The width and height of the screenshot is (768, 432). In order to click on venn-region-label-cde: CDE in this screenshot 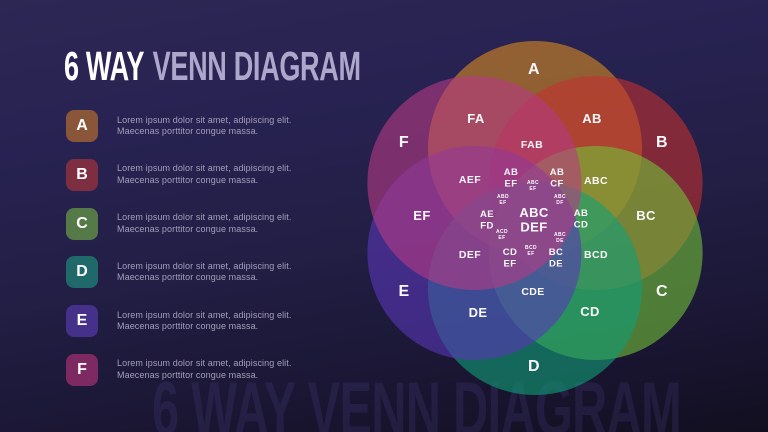, I will do `click(532, 292)`.